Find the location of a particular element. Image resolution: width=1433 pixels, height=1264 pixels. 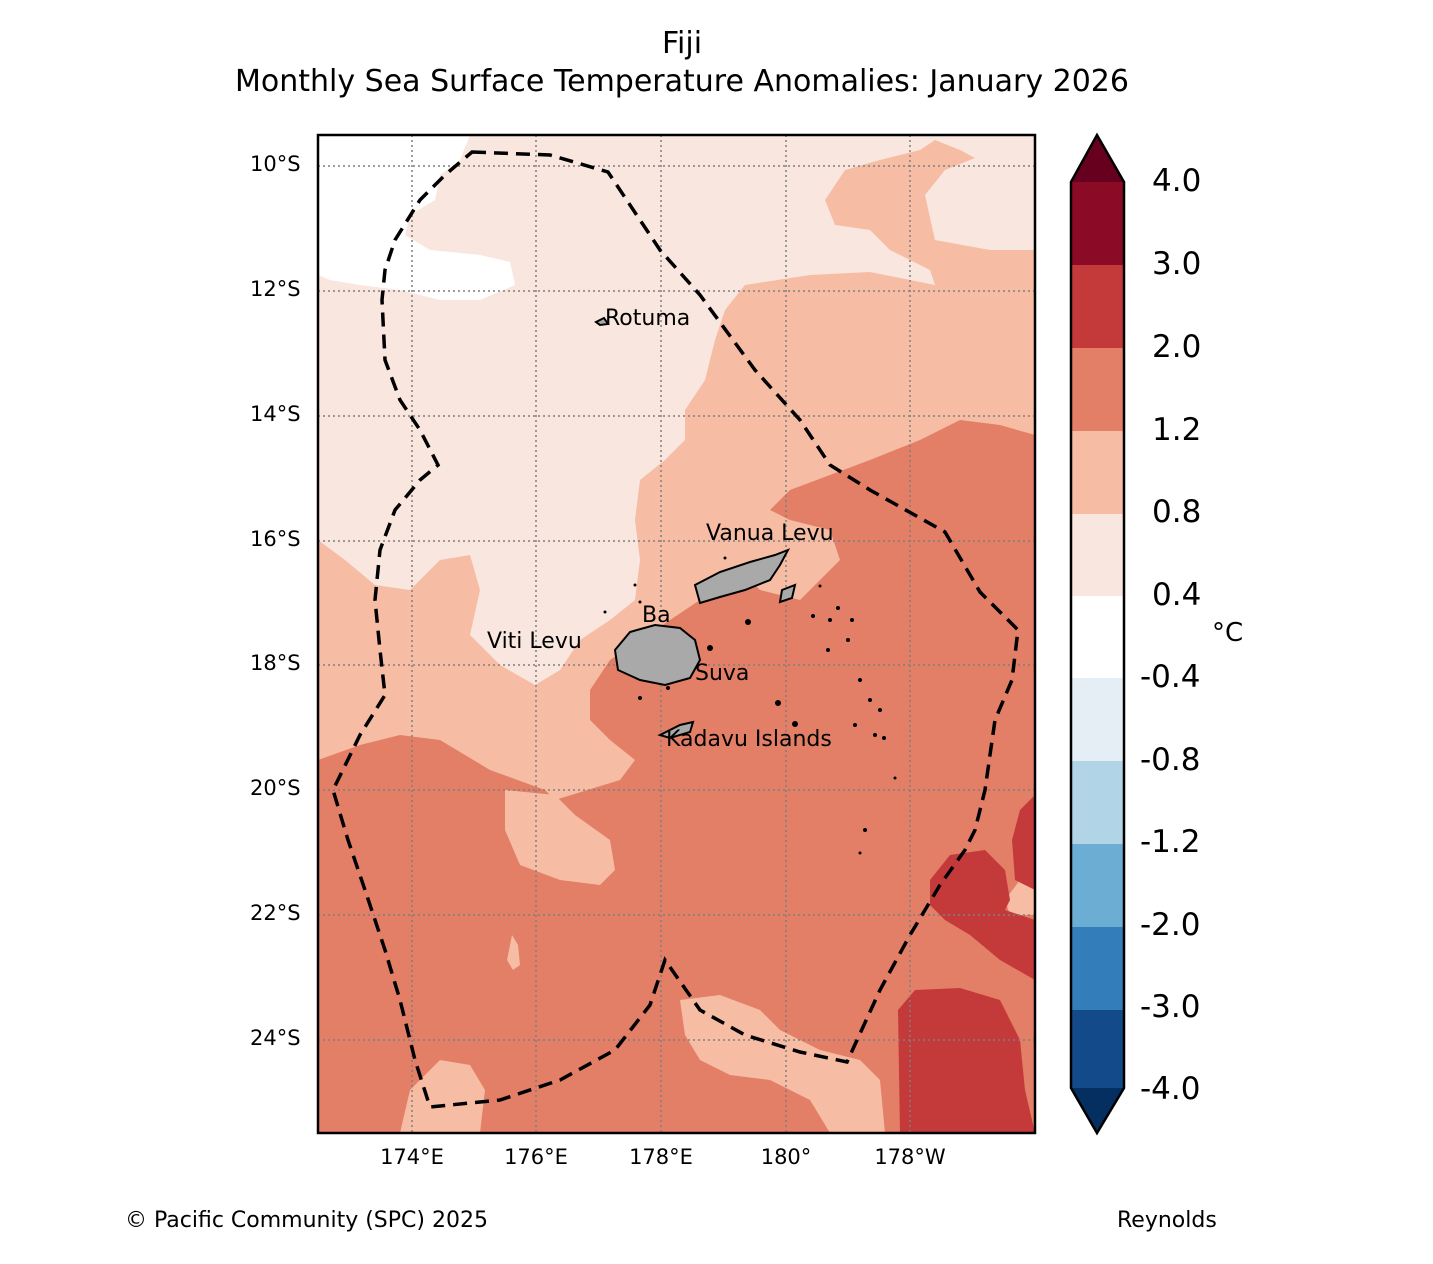

viti-levu-island is located at coordinates (657, 655).